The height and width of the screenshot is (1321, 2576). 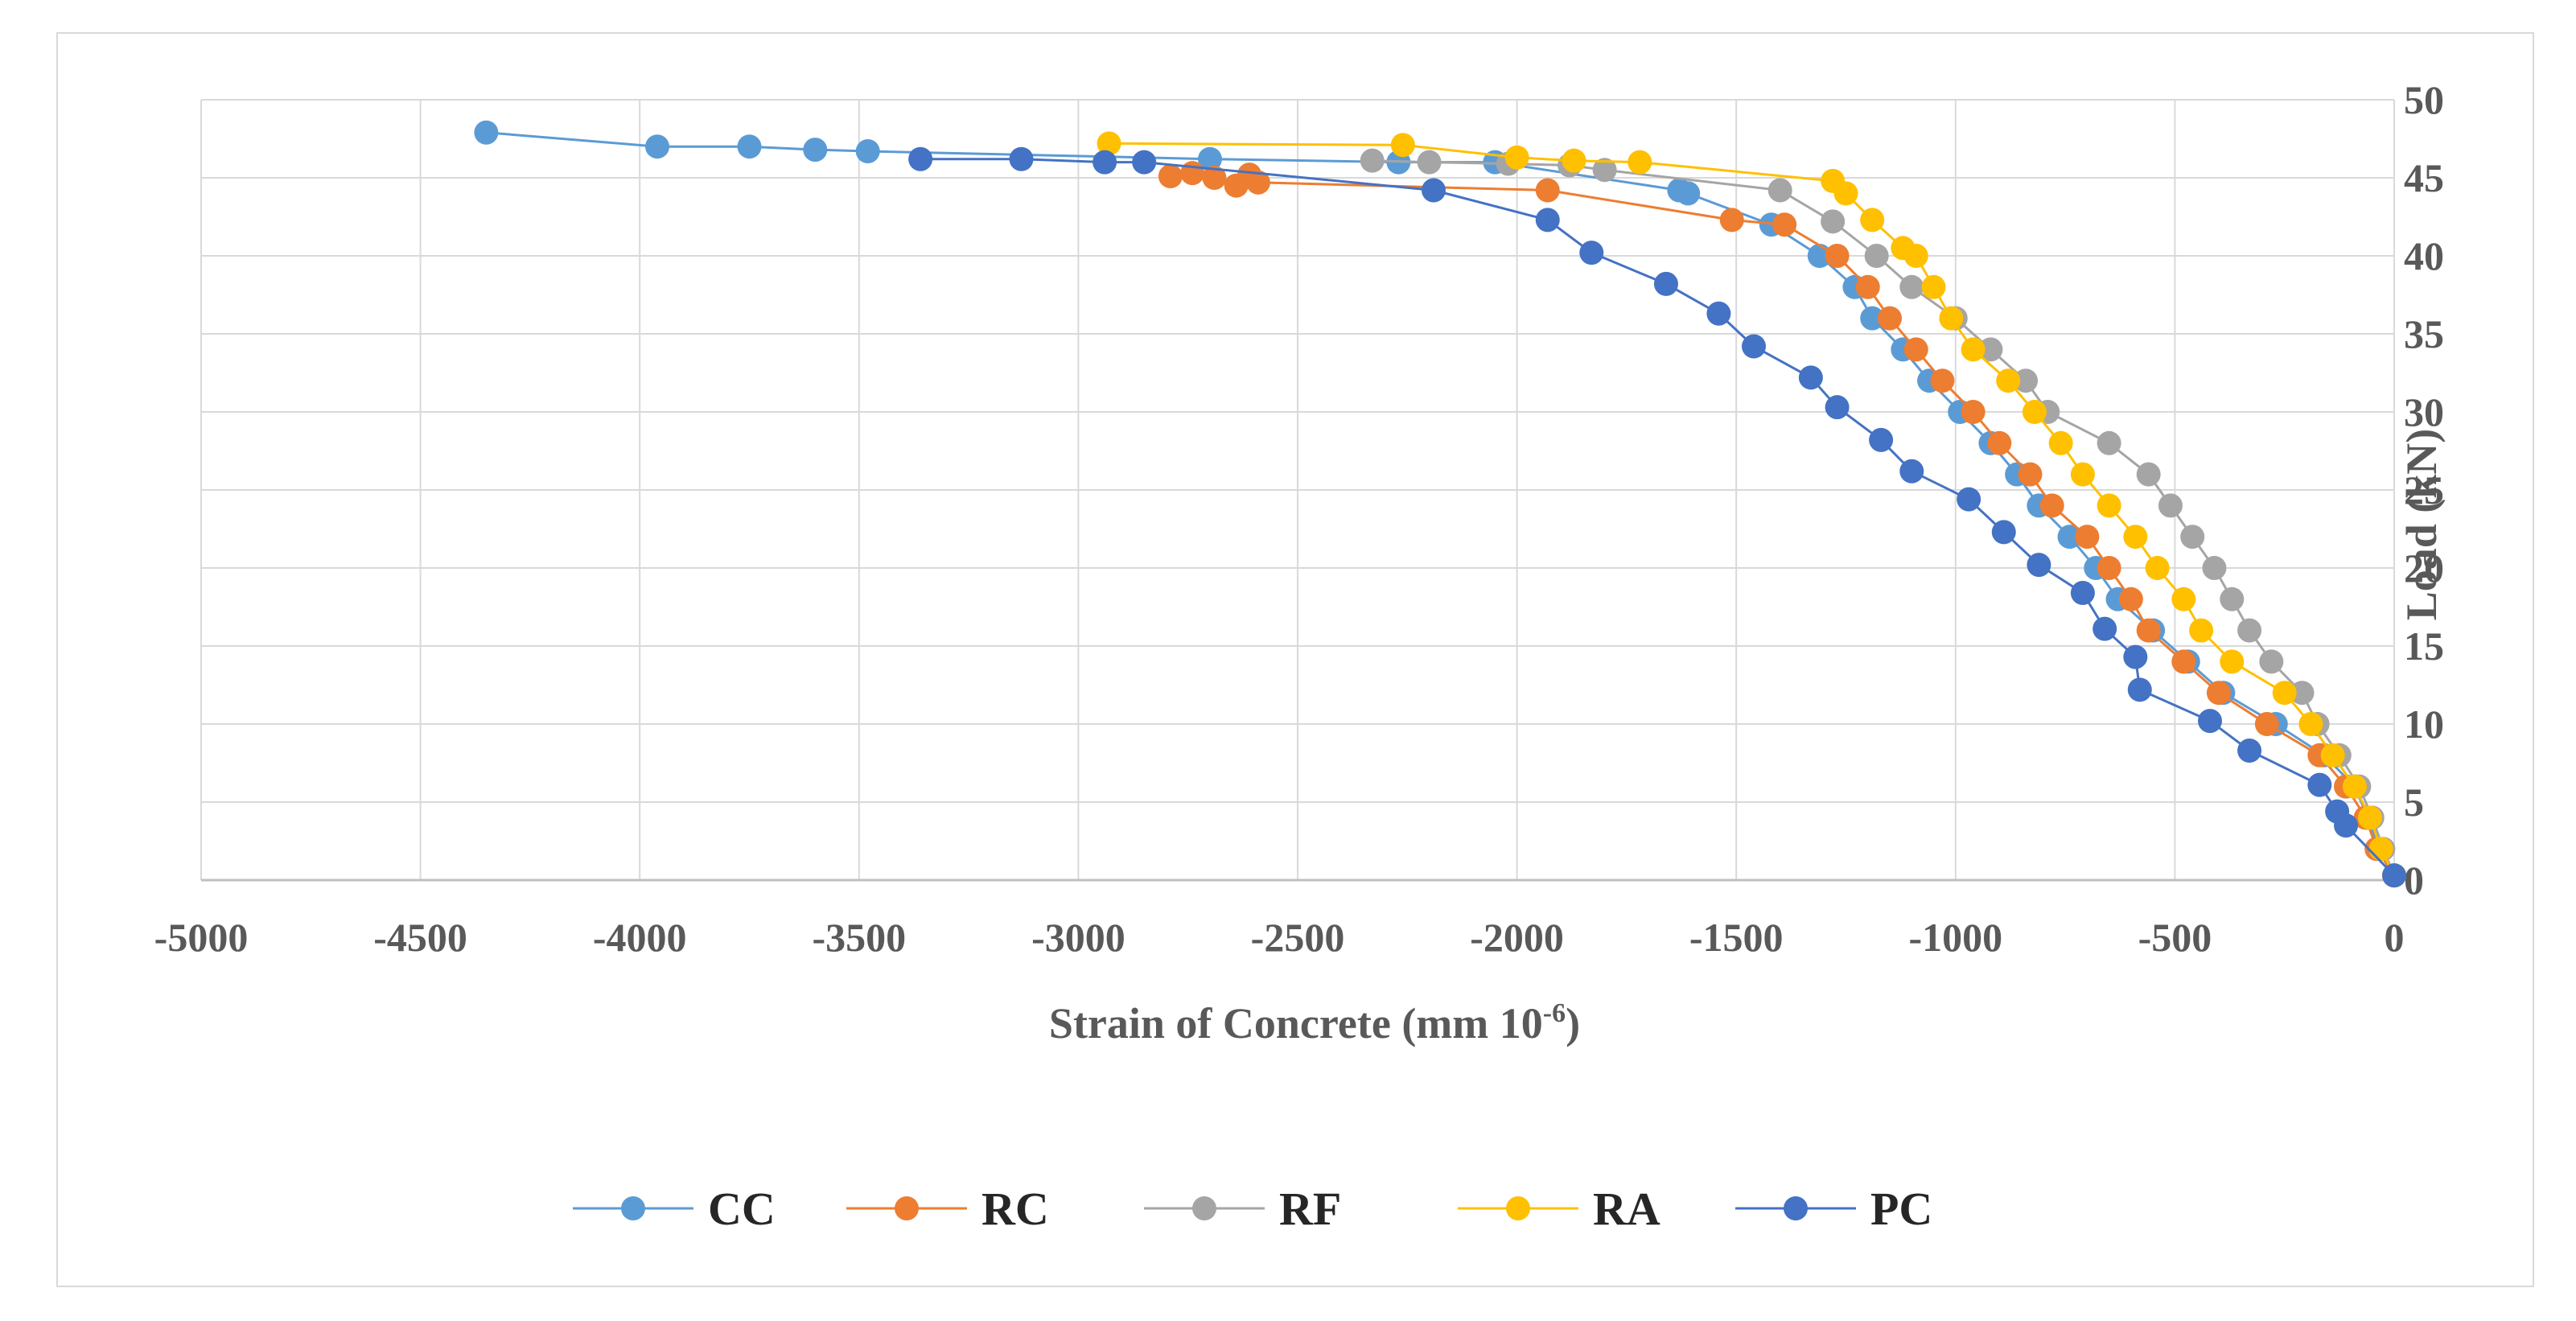 What do you see at coordinates (1298, 938) in the screenshot?
I see `x-tick-label: -2500` at bounding box center [1298, 938].